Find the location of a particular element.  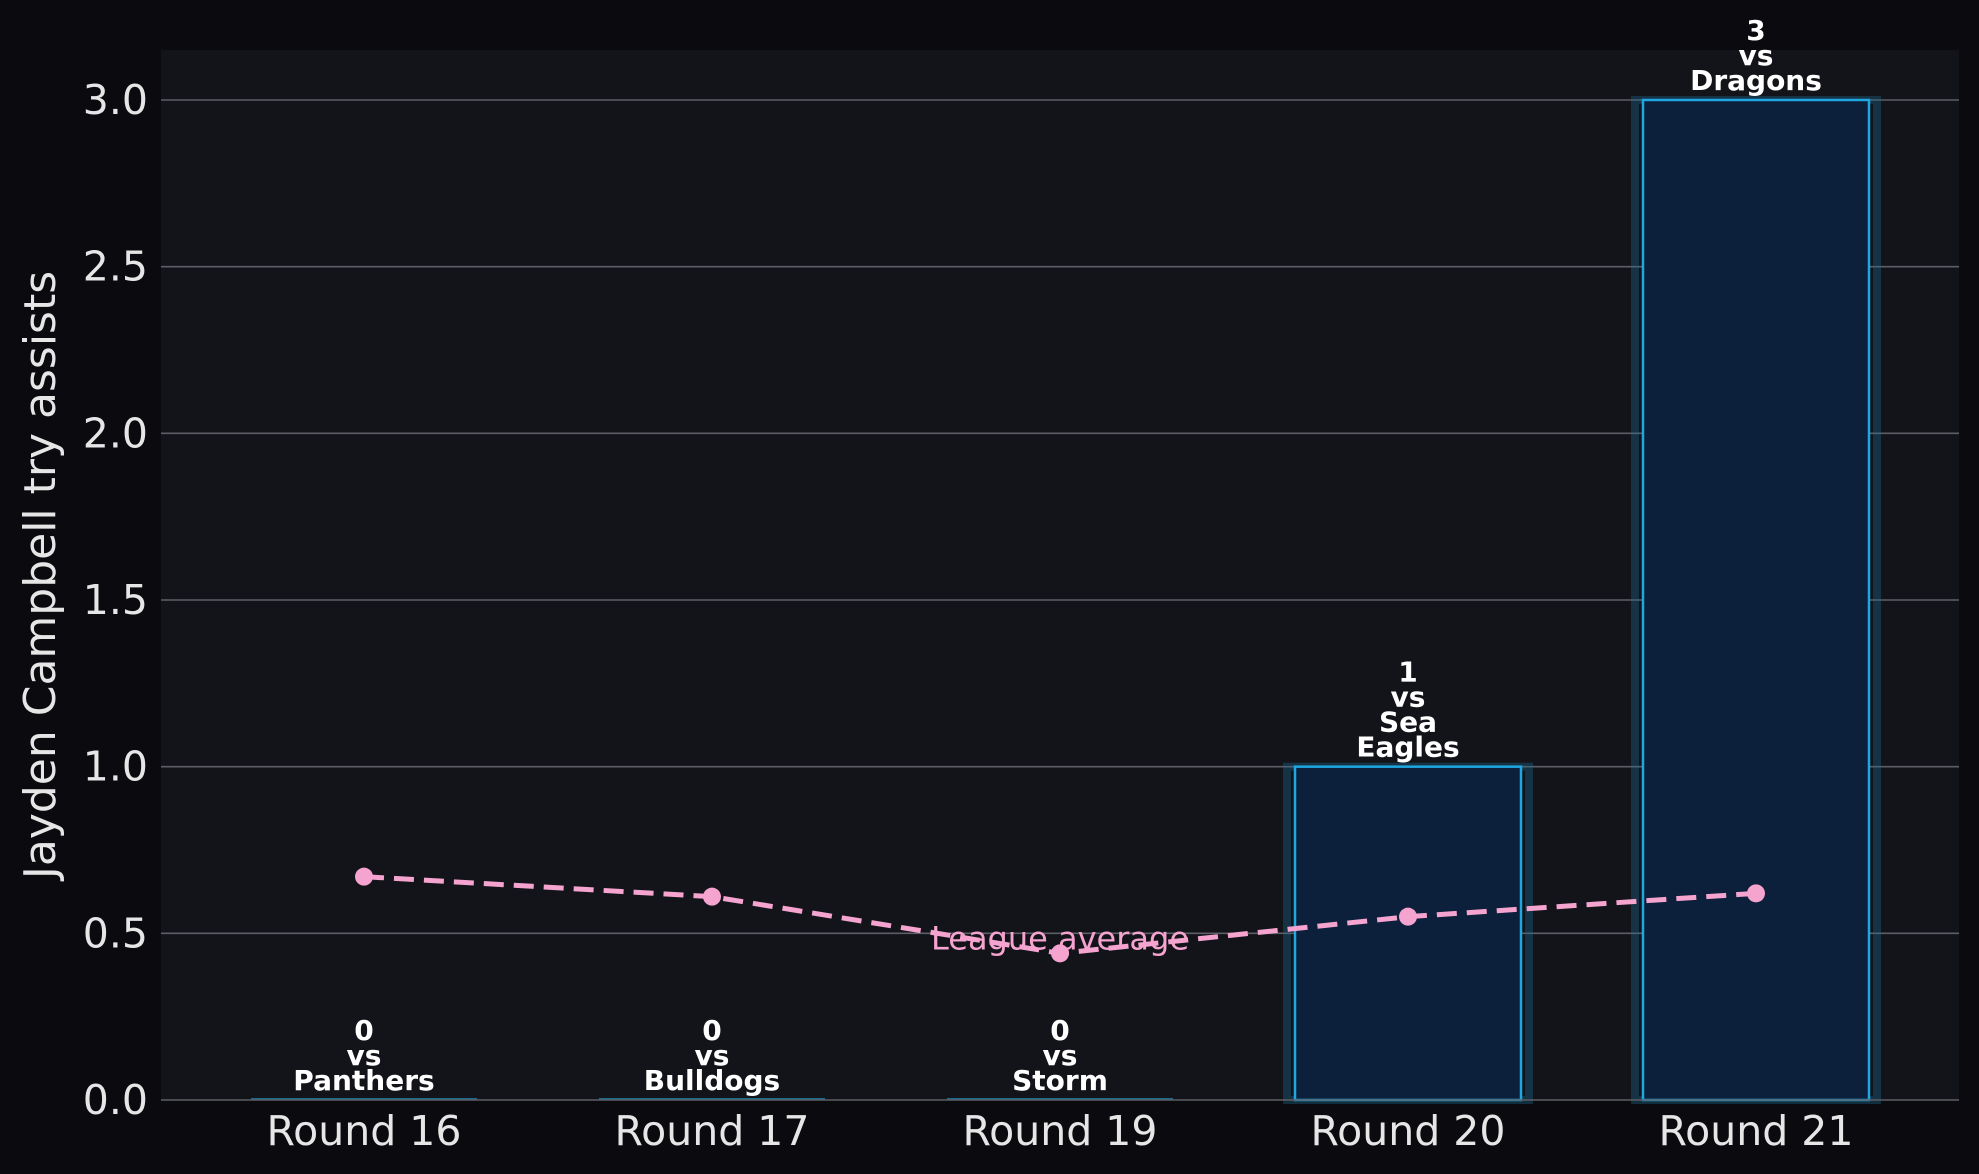

y-tick-label: 1.5 is located at coordinates (115, 600).